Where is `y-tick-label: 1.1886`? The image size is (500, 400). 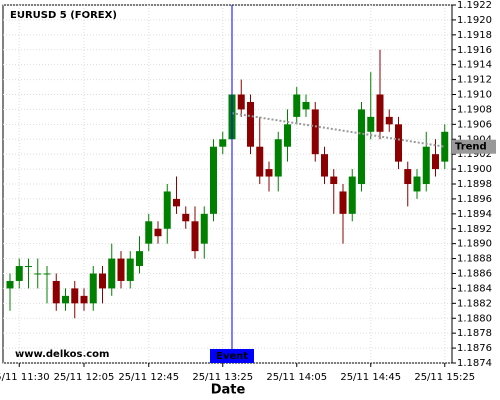 y-tick-label: 1.1886 is located at coordinates (474, 274).